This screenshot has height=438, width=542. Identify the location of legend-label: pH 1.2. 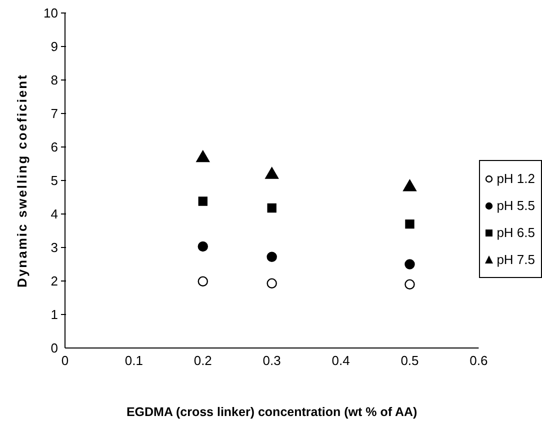
(515, 178).